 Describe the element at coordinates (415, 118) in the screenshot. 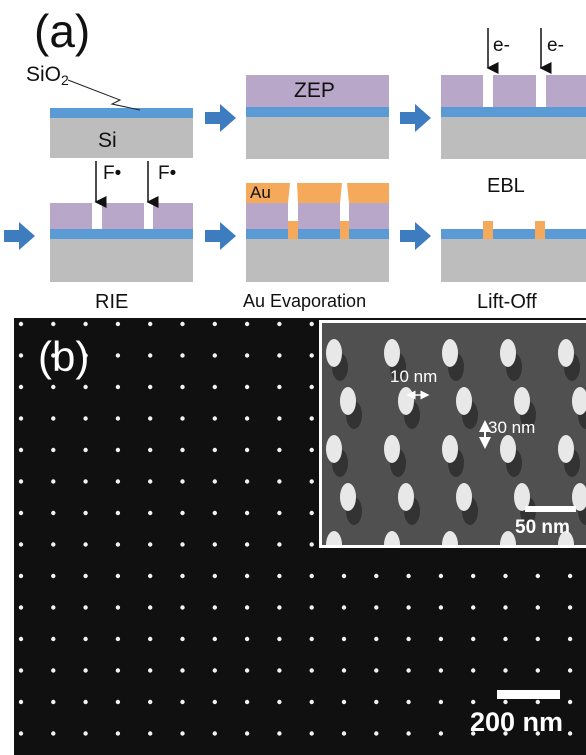

I see `arrow-icon` at that location.